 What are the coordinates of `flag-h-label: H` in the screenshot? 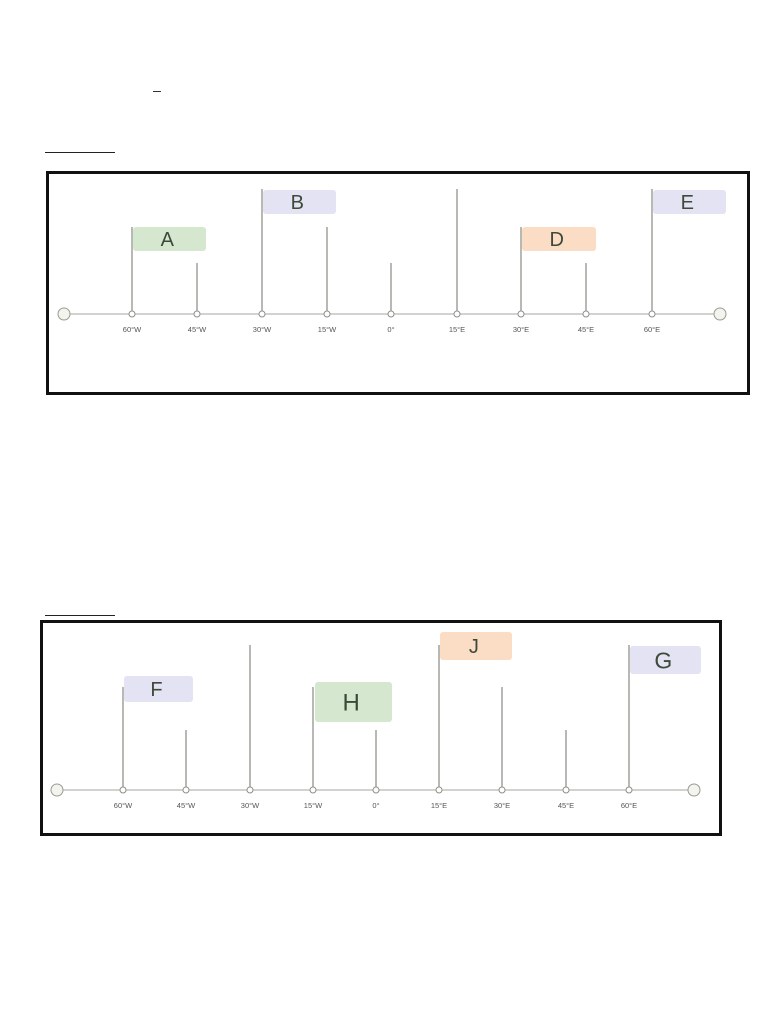 It's located at (351, 703).